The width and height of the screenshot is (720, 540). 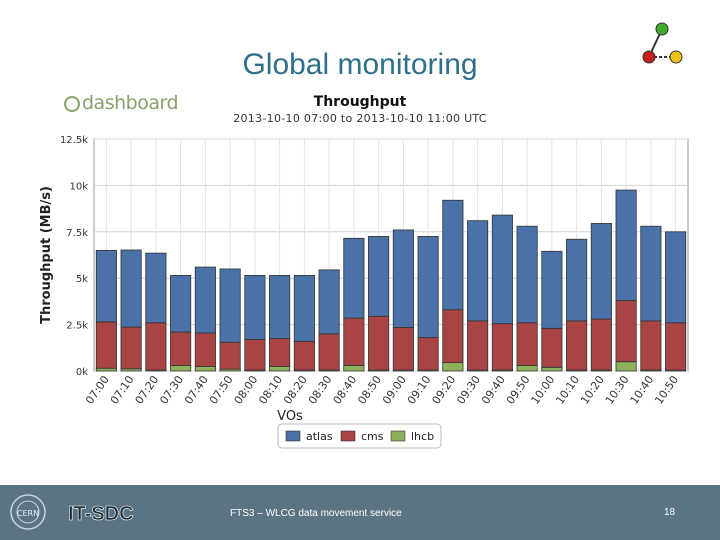 What do you see at coordinates (344, 389) in the screenshot?
I see `x-tick-label: 08:40` at bounding box center [344, 389].